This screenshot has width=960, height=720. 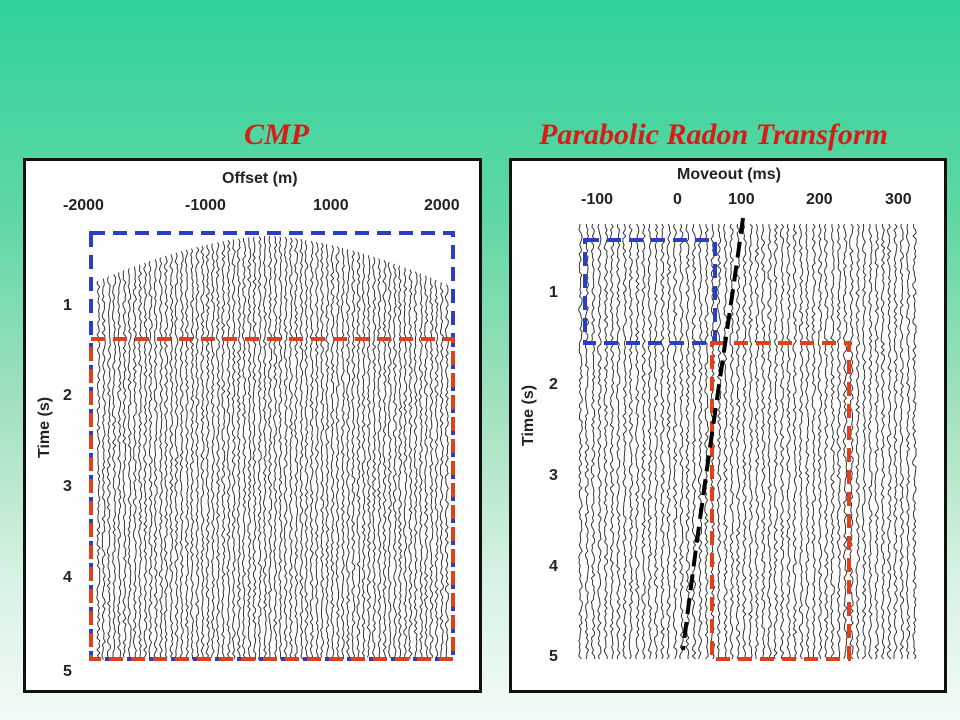 What do you see at coordinates (331, 205) in the screenshot?
I see `cmp-x-tick: 1000` at bounding box center [331, 205].